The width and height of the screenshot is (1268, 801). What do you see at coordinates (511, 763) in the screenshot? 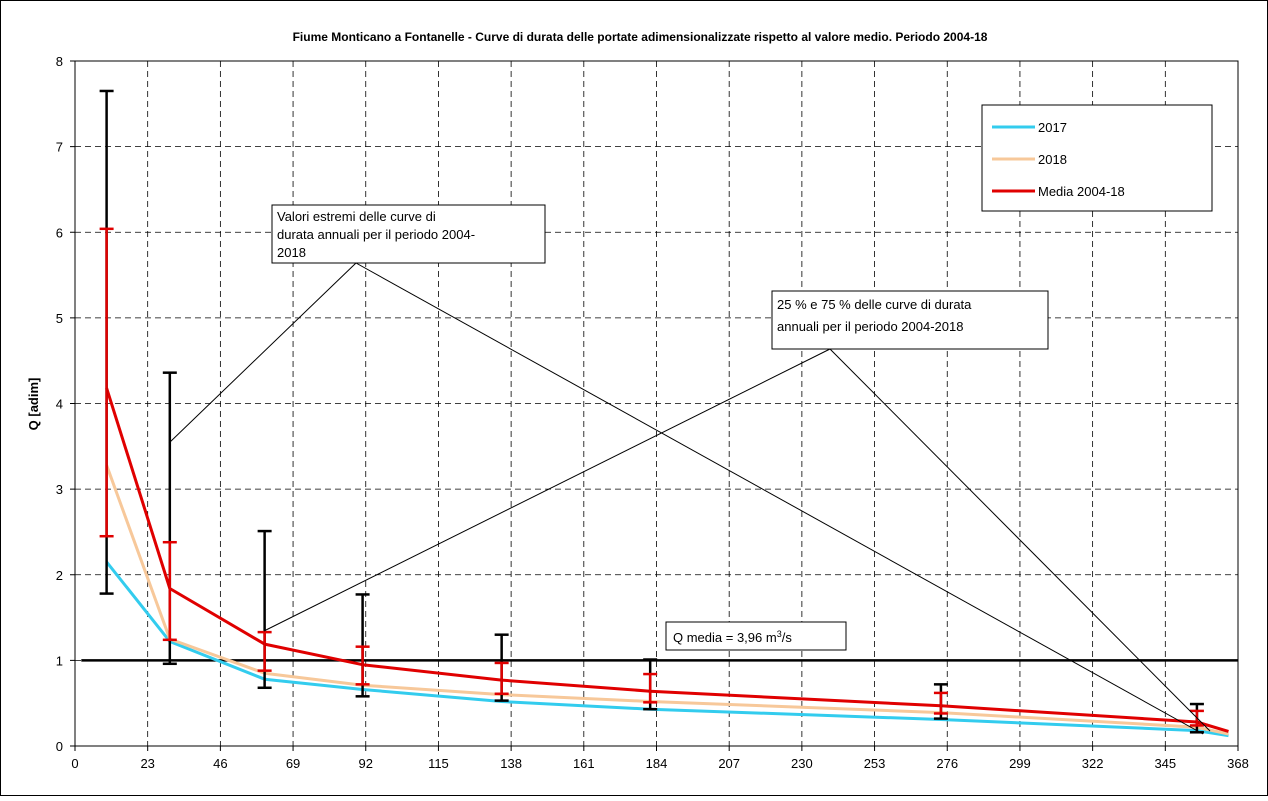
I see `x-tick-label: 138` at bounding box center [511, 763].